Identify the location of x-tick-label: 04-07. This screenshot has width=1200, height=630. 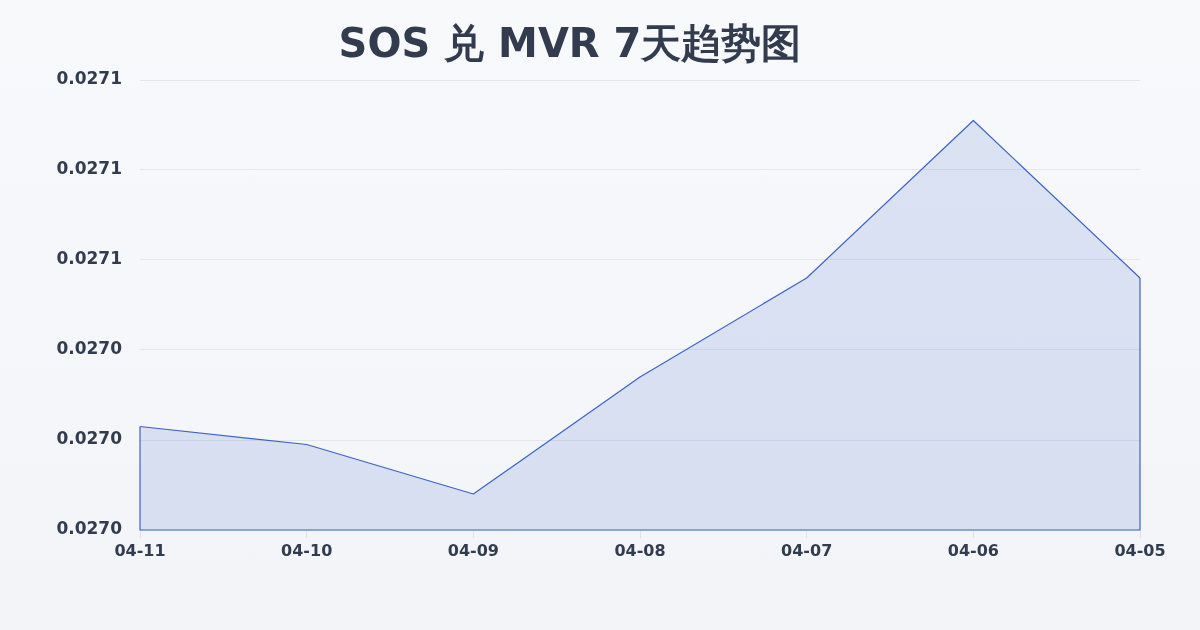
(807, 550).